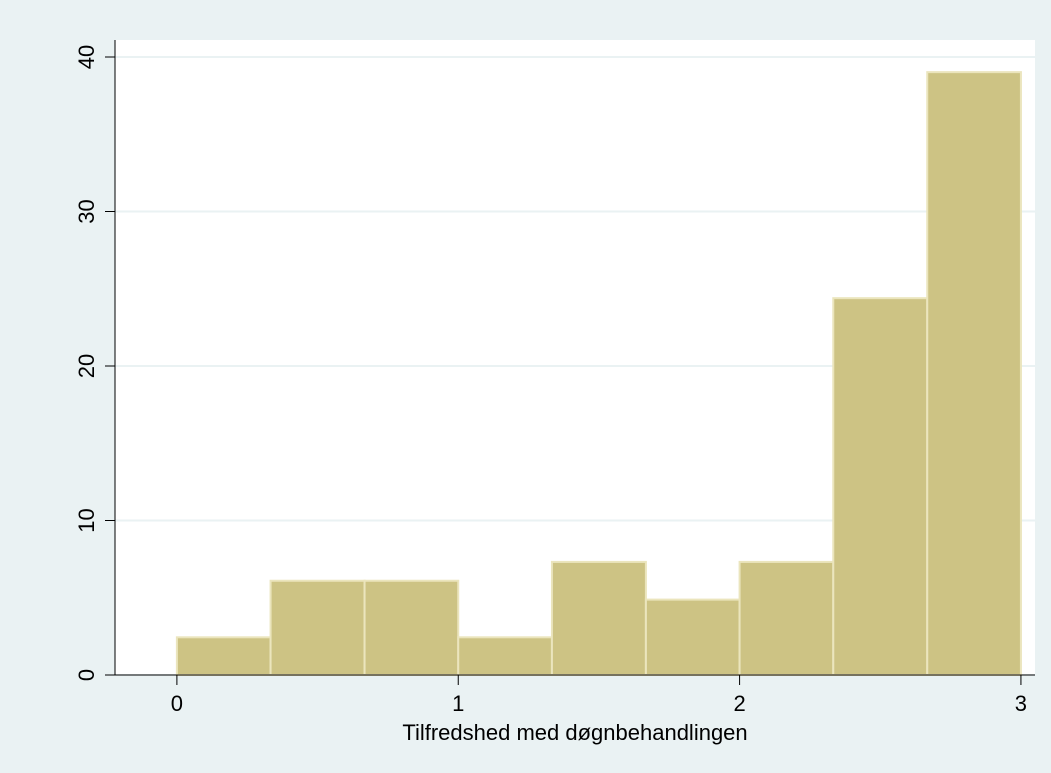 This screenshot has width=1051, height=773. What do you see at coordinates (86, 57) in the screenshot?
I see `y-tick-label: 40` at bounding box center [86, 57].